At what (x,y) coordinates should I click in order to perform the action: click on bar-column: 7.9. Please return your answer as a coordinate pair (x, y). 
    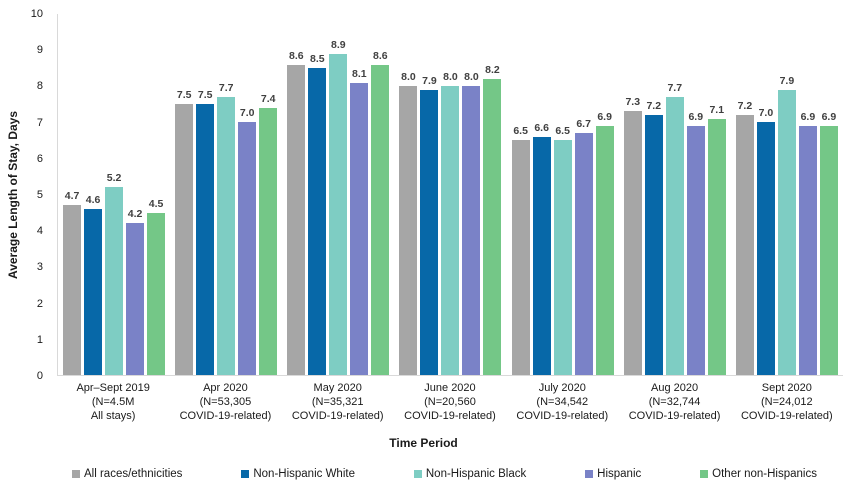
    Looking at the image, I should click on (786, 194).